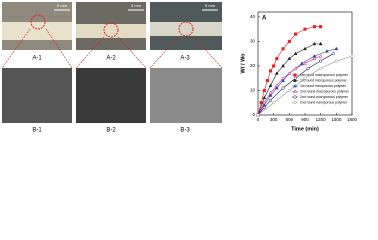 This screenshot has height=240, width=378. I want to click on x-axis-label: Time (min), so click(305, 129).